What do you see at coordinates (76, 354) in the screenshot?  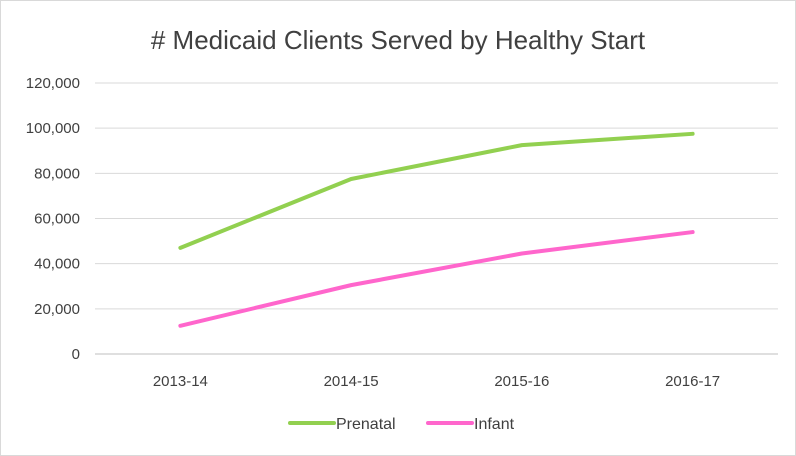 I see `y-tick-label: 0` at bounding box center [76, 354].